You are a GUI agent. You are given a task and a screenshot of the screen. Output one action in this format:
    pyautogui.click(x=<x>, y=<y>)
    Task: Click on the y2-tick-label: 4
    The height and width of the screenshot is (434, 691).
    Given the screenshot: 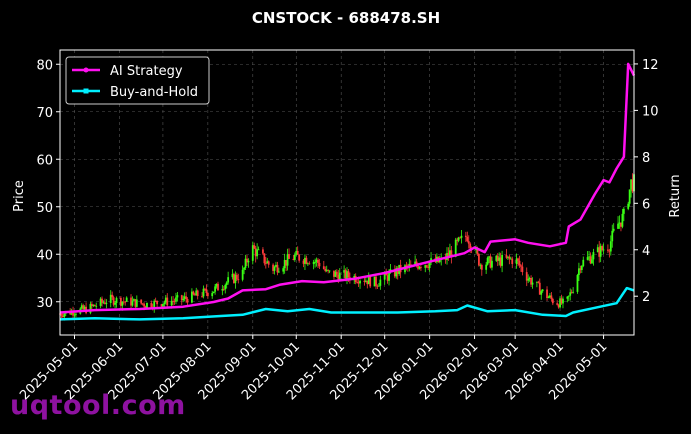 What is the action you would take?
    pyautogui.click(x=646, y=251)
    